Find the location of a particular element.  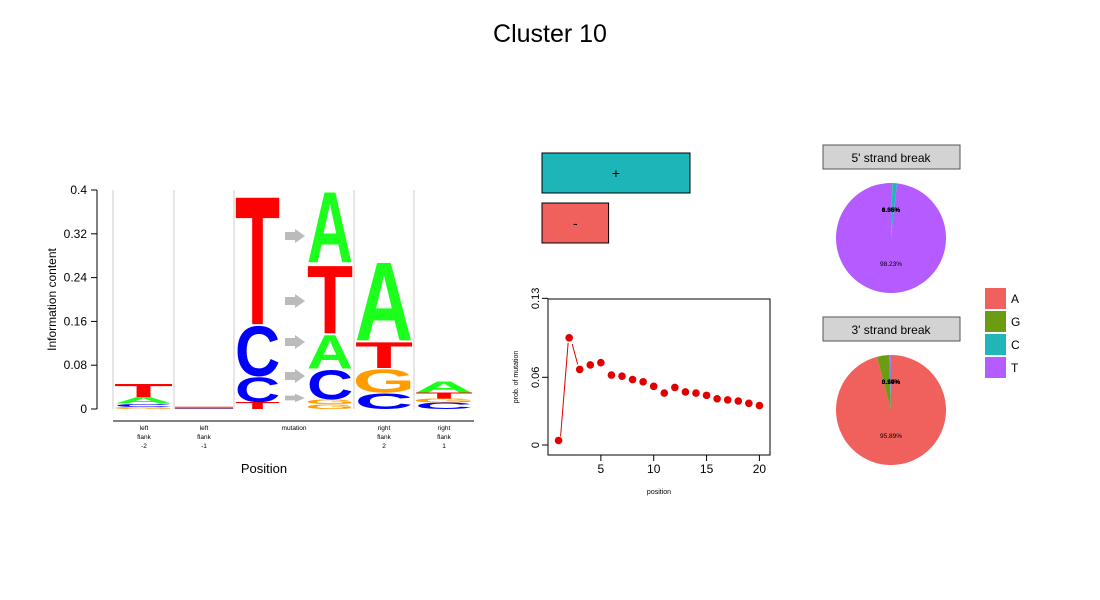

plot-frame is located at coordinates (659, 377).